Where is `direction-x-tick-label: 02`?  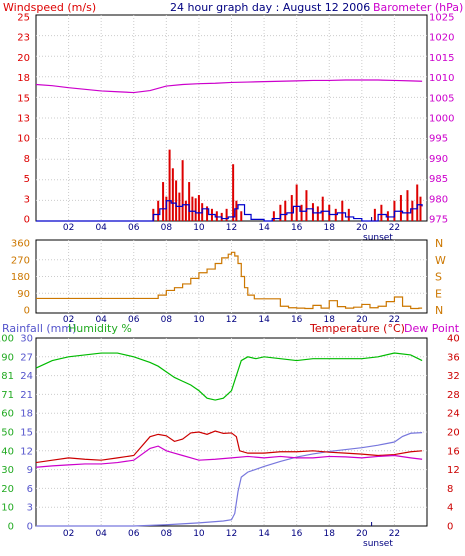 direction-x-tick-label: 02 is located at coordinates (68, 320).